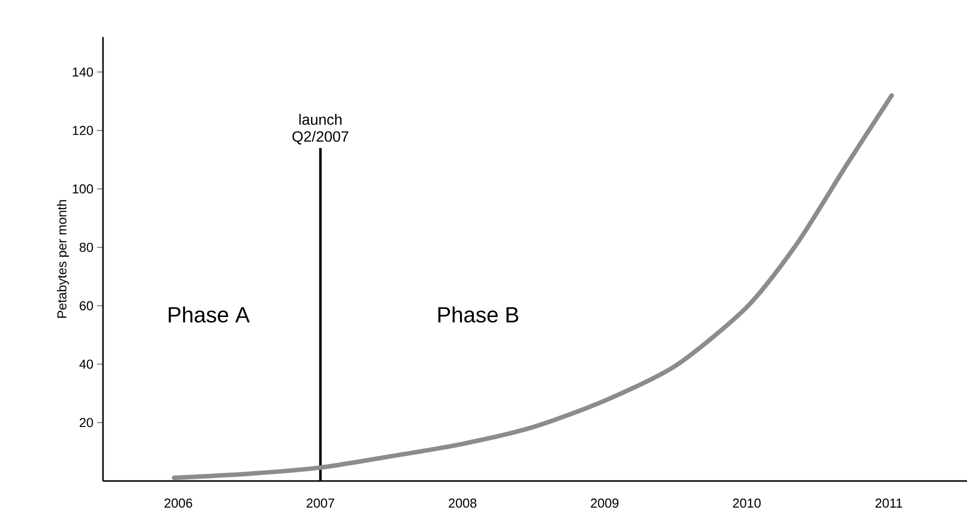 The height and width of the screenshot is (519, 979). What do you see at coordinates (82, 131) in the screenshot?
I see `y-tick-label: 120` at bounding box center [82, 131].